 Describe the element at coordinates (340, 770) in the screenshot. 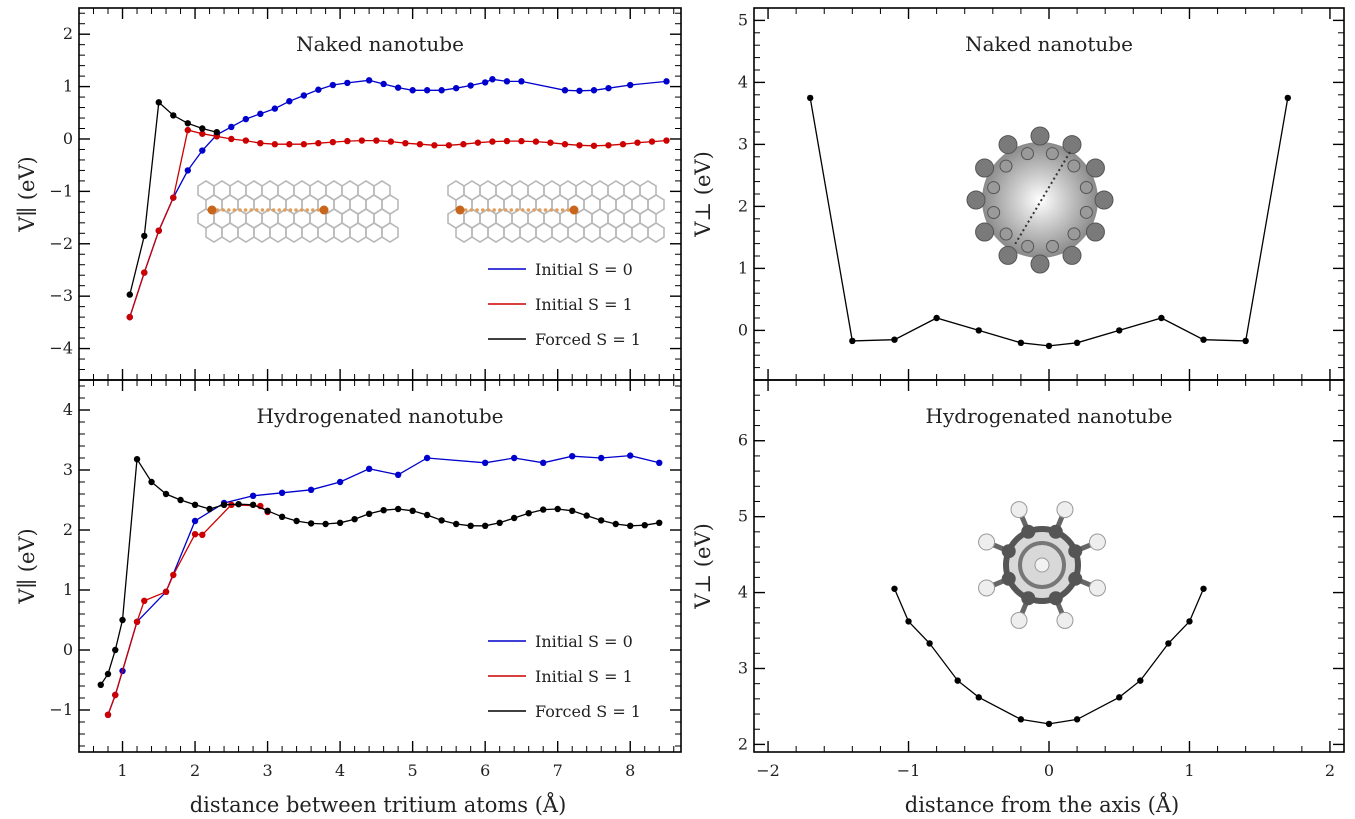

I see `x-tick-label: 4` at that location.